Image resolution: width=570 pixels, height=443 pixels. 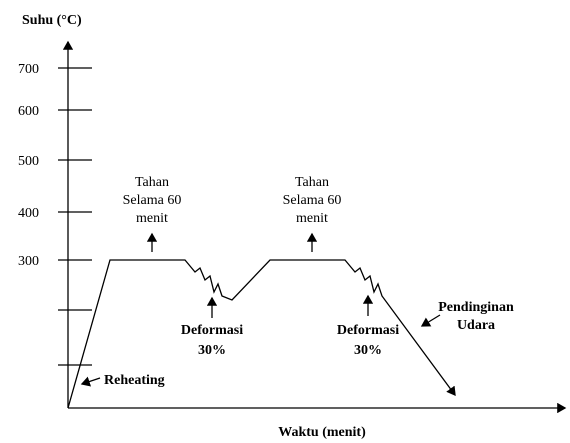 I want to click on annotation: Reheating, so click(x=134, y=380).